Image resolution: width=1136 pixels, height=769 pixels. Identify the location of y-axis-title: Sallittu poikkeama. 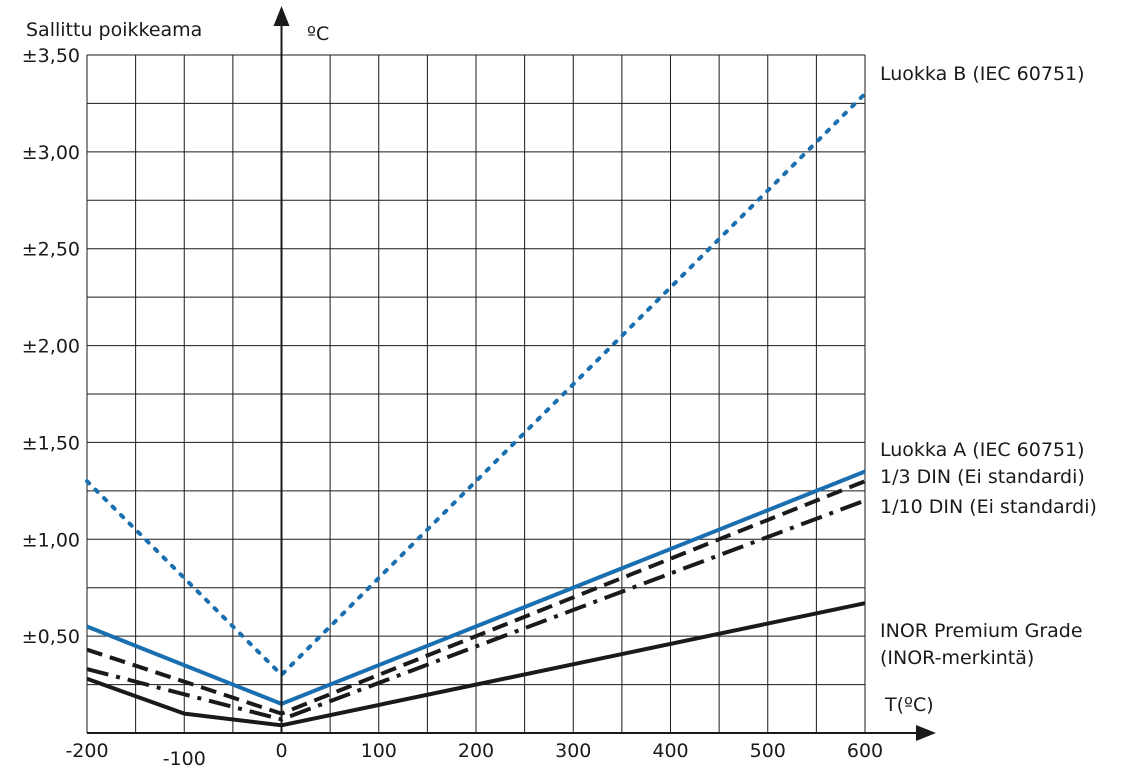
(114, 30).